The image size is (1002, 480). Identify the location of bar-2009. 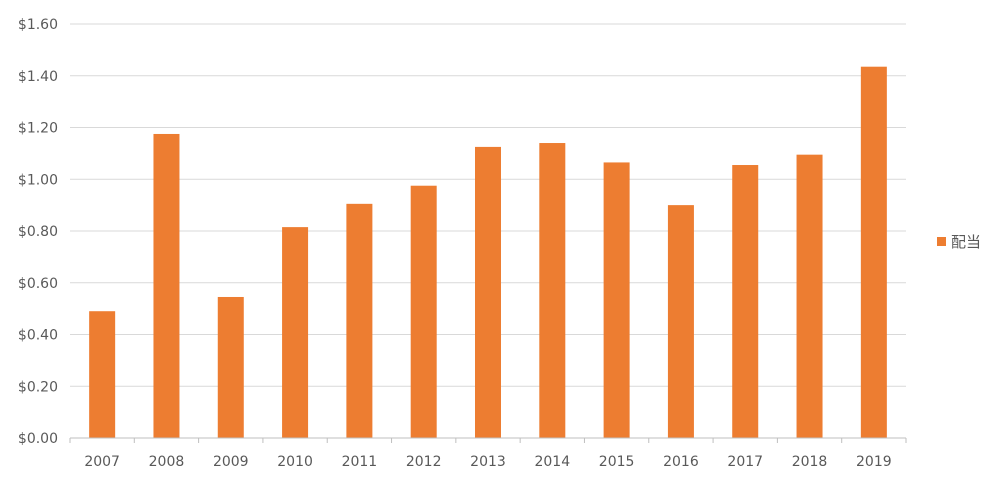
(230, 367).